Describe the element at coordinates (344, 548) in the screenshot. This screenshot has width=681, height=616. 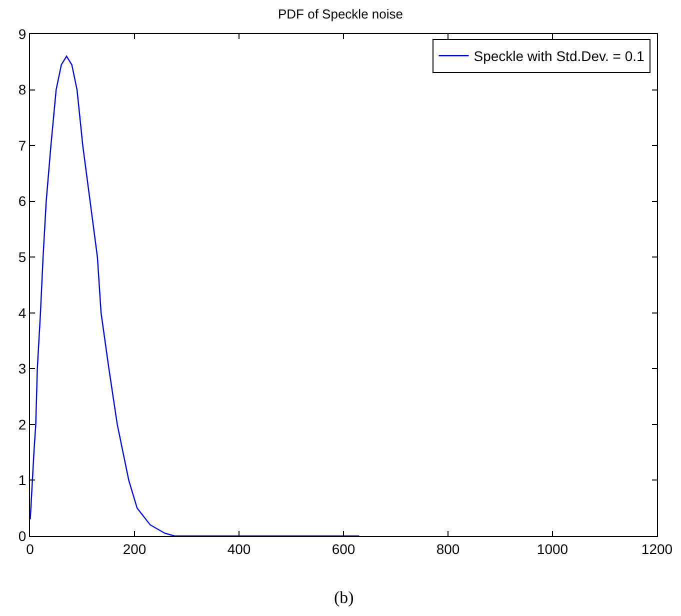
I see `x-tick-label: 600` at that location.